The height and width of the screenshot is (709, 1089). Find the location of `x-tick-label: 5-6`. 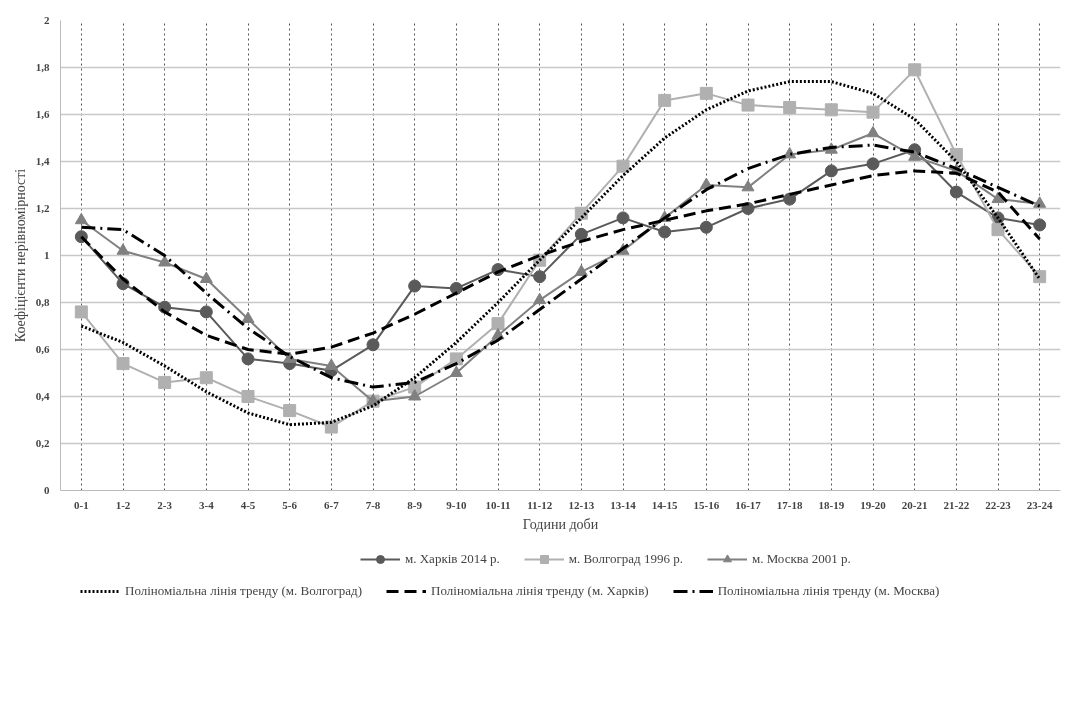

x-tick-label: 5-6 is located at coordinates (290, 504).